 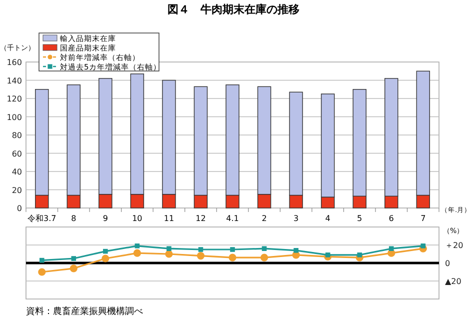 What do you see at coordinates (14, 81) in the screenshot?
I see `y-tick-label: 140` at bounding box center [14, 81].